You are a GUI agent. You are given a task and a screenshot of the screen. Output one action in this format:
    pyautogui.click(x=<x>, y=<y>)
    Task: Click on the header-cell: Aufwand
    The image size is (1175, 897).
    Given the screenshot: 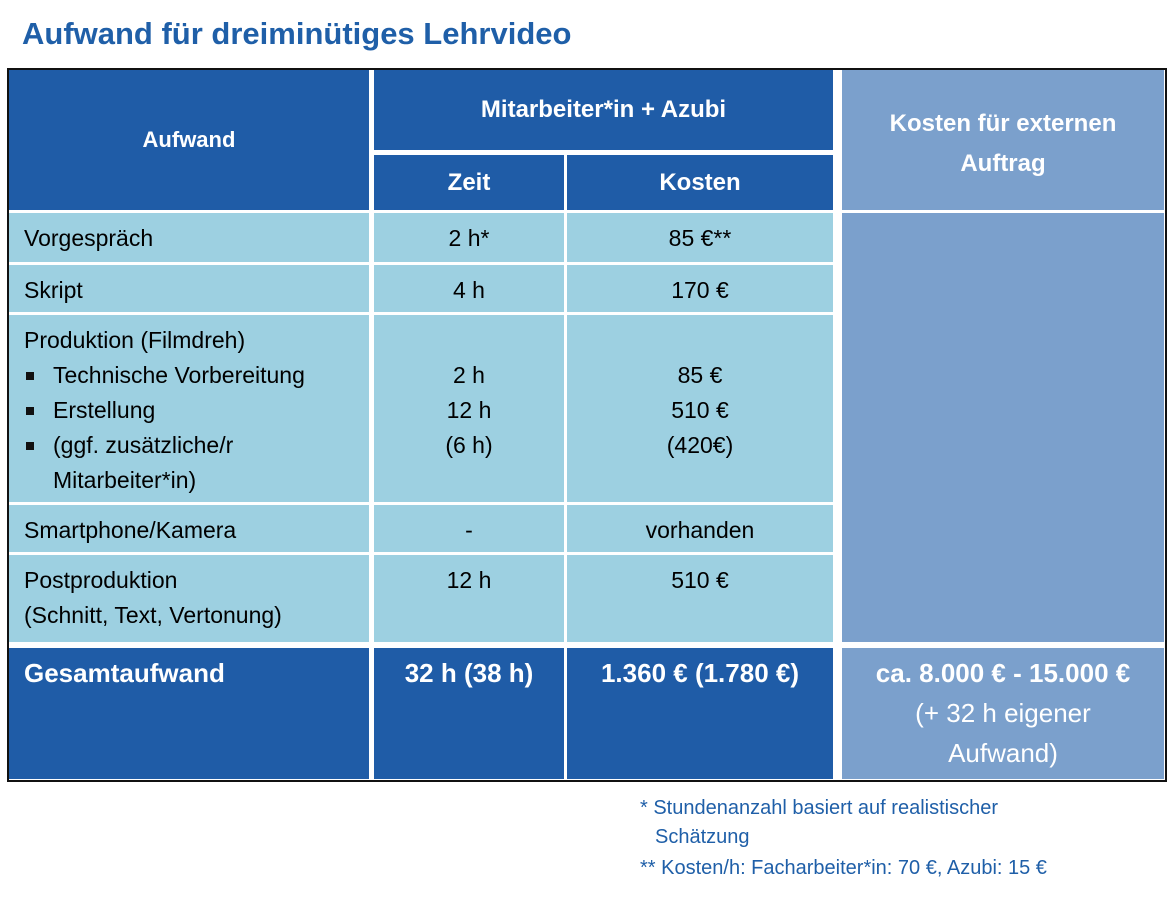 What is the action you would take?
    pyautogui.click(x=189, y=140)
    